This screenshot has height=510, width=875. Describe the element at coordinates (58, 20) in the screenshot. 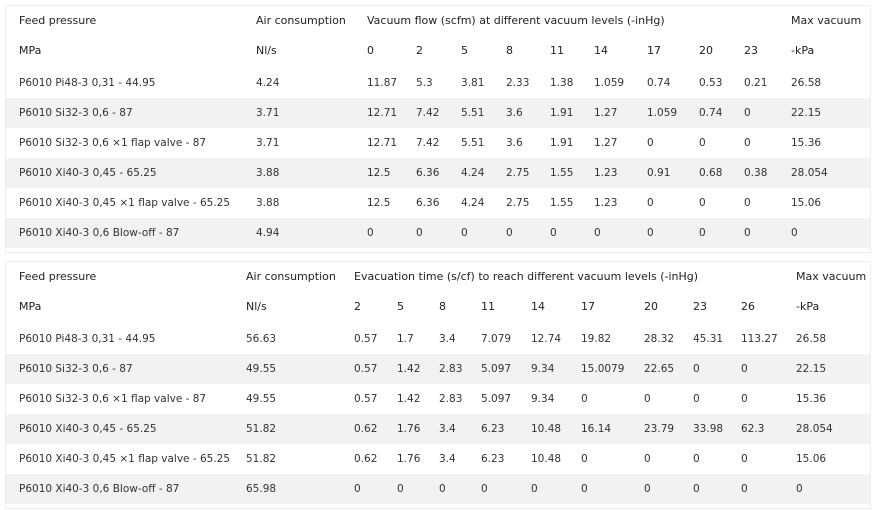

I see `header-cell: Feed pressure` at that location.